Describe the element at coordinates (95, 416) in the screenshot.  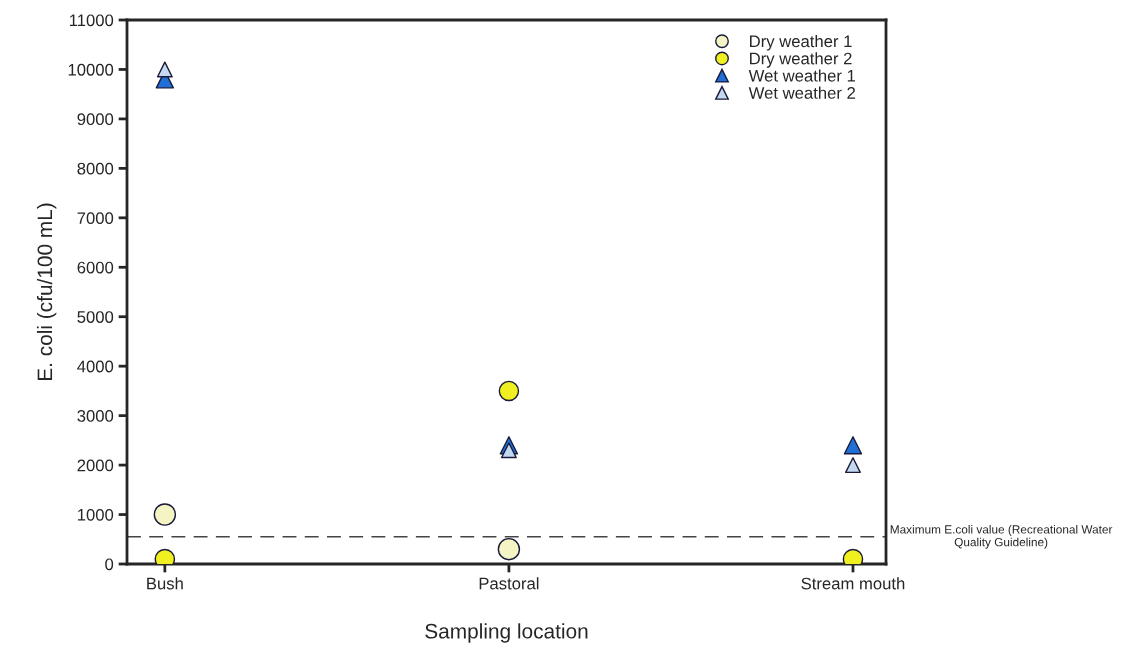
I see `y-tick-label: 3000` at that location.